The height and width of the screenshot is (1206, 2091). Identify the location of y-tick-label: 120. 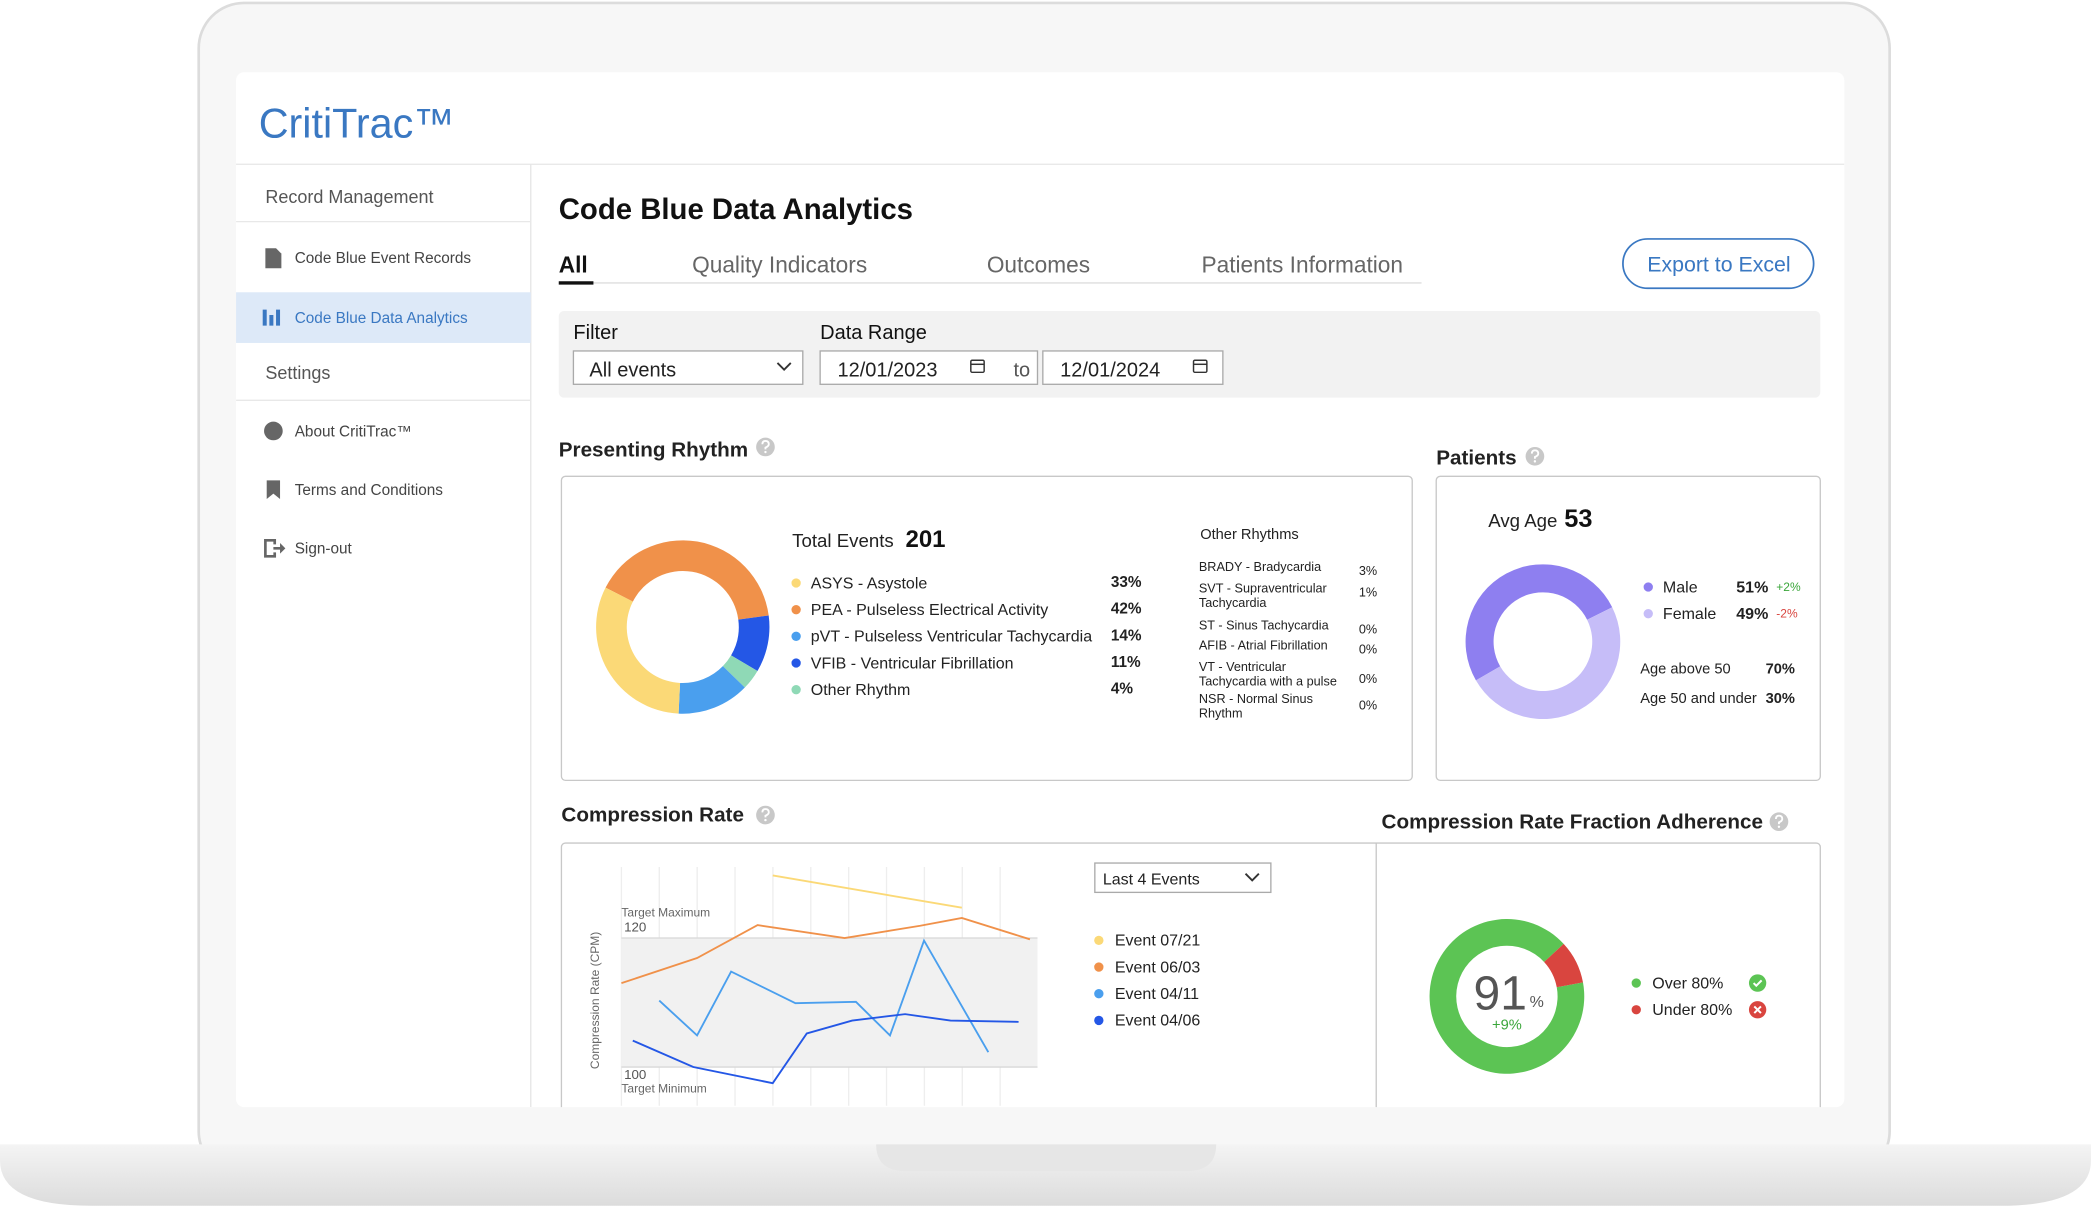
(635, 926).